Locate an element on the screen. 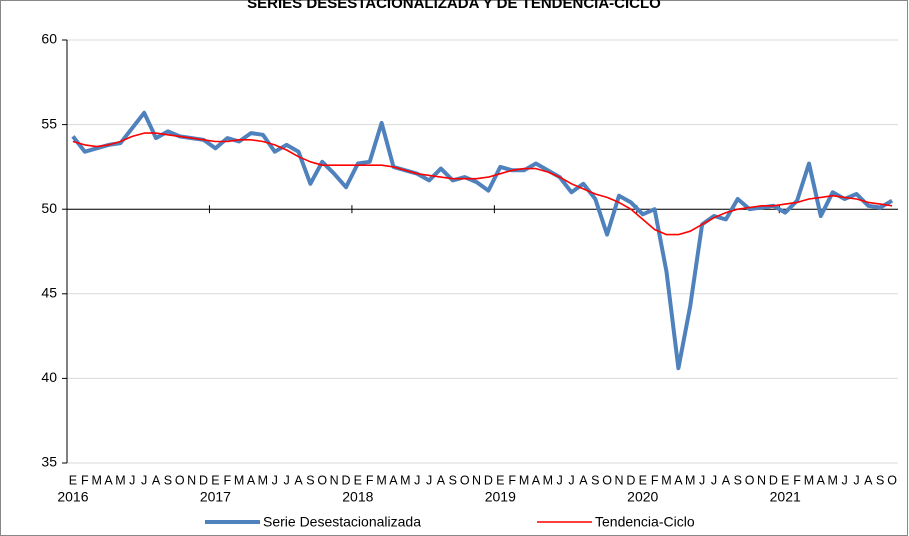  y-tick-label: 50 is located at coordinates (49, 208).